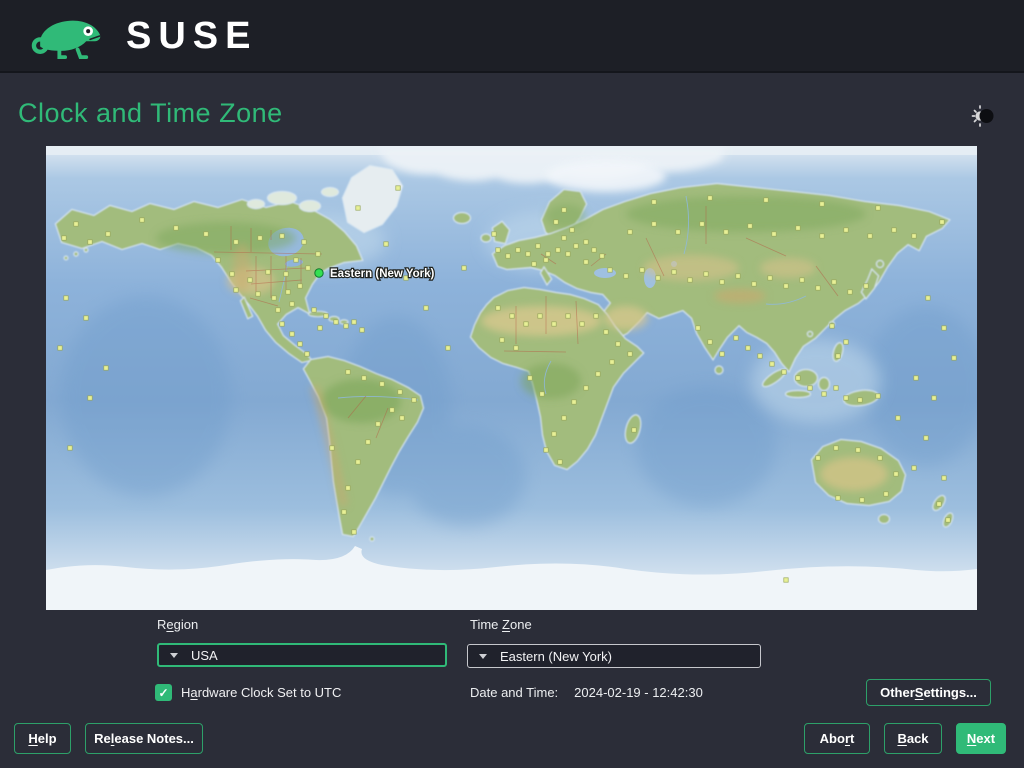 Image resolution: width=1024 pixels, height=768 pixels. What do you see at coordinates (66, 39) in the screenshot?
I see `suse-chameleon-icon` at bounding box center [66, 39].